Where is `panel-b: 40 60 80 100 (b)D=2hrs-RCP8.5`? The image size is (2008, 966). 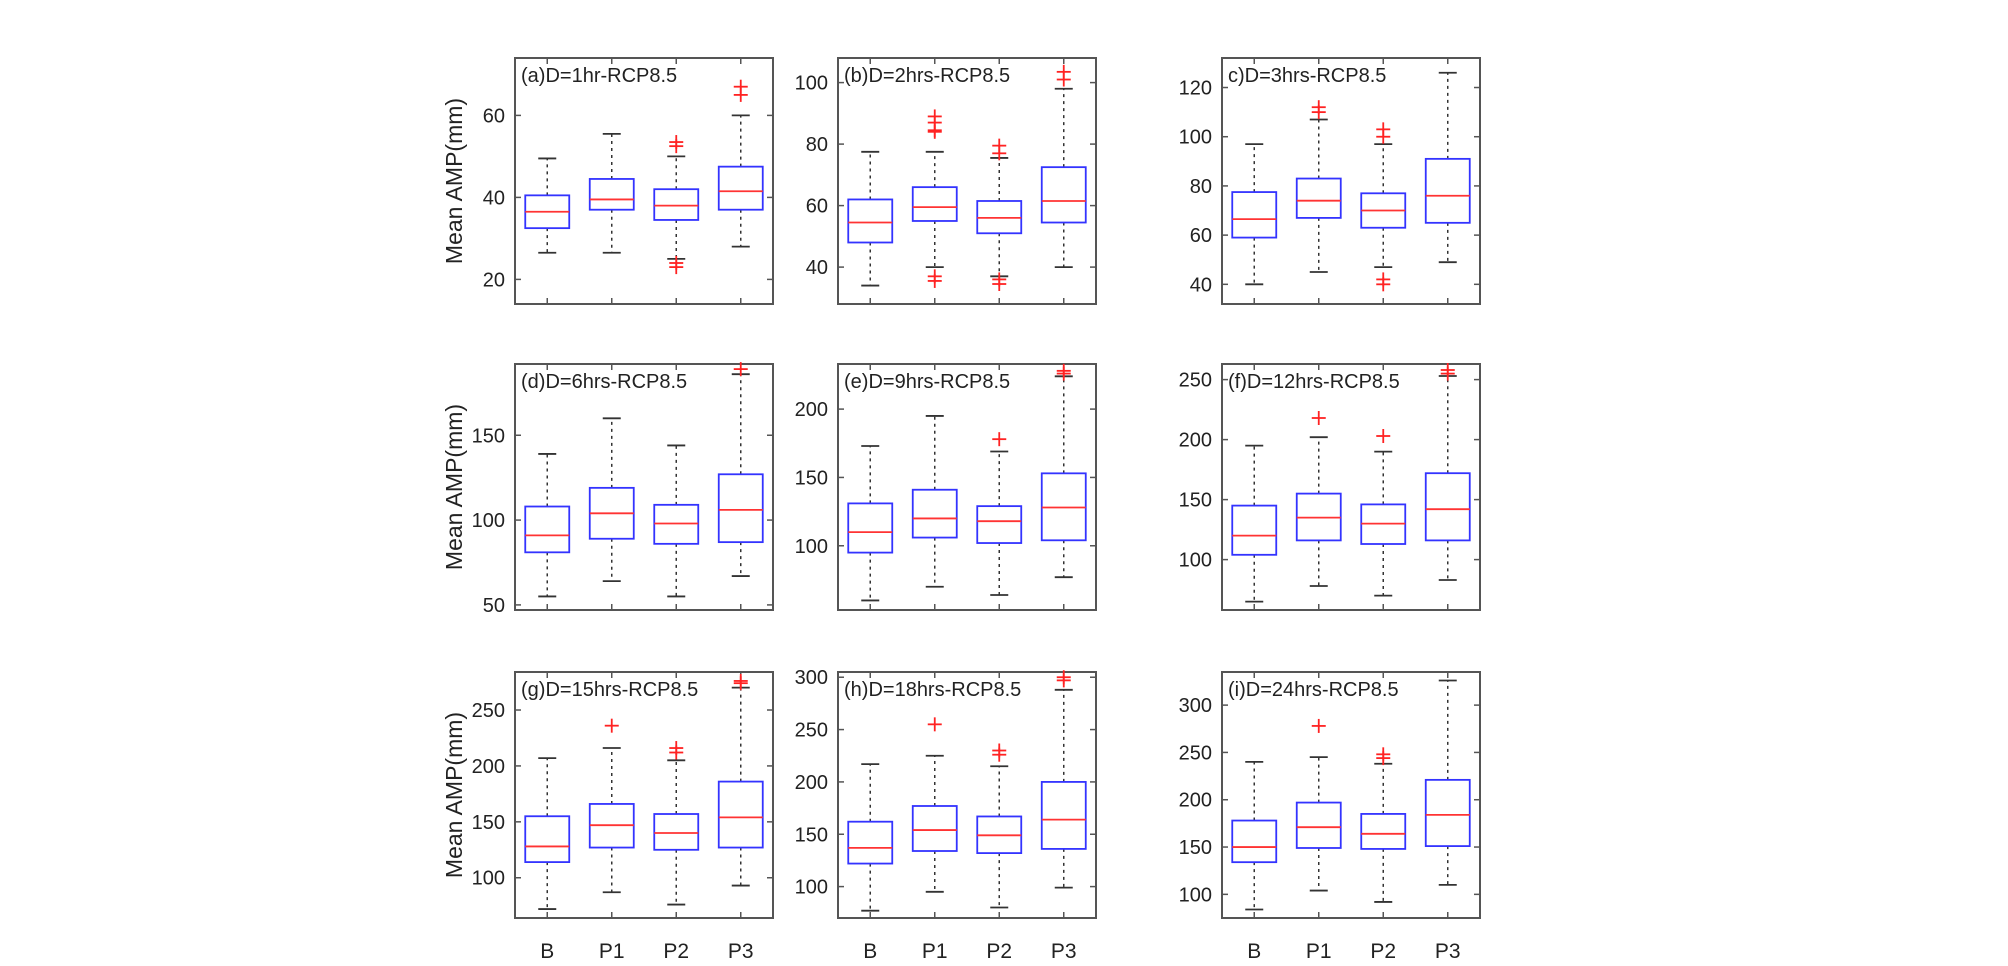
panel-b: 40 60 80 100 (b)D=2hrs-RCP8.5 is located at coordinates (946, 181).